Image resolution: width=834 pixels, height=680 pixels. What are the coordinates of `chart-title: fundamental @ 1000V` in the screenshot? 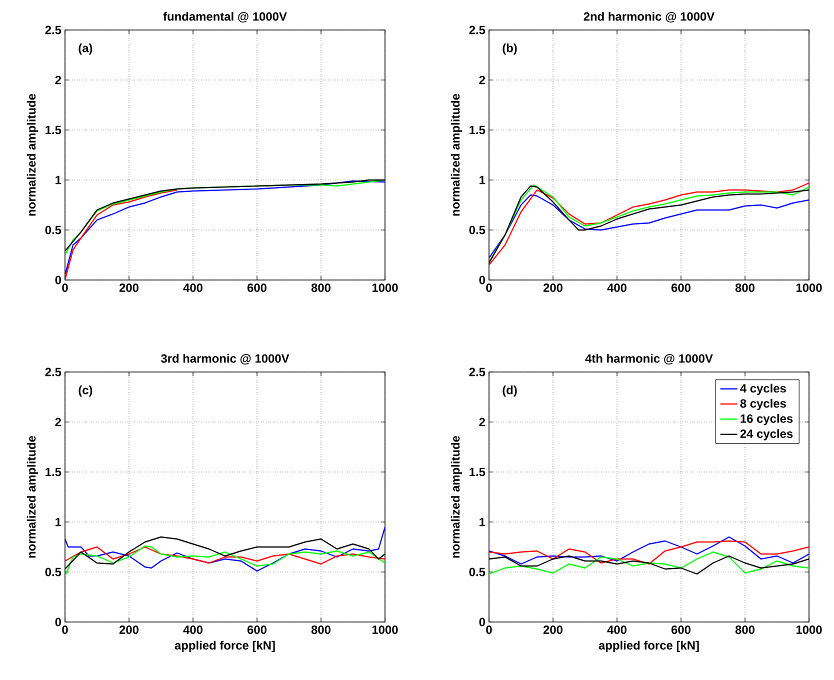 It's located at (225, 17).